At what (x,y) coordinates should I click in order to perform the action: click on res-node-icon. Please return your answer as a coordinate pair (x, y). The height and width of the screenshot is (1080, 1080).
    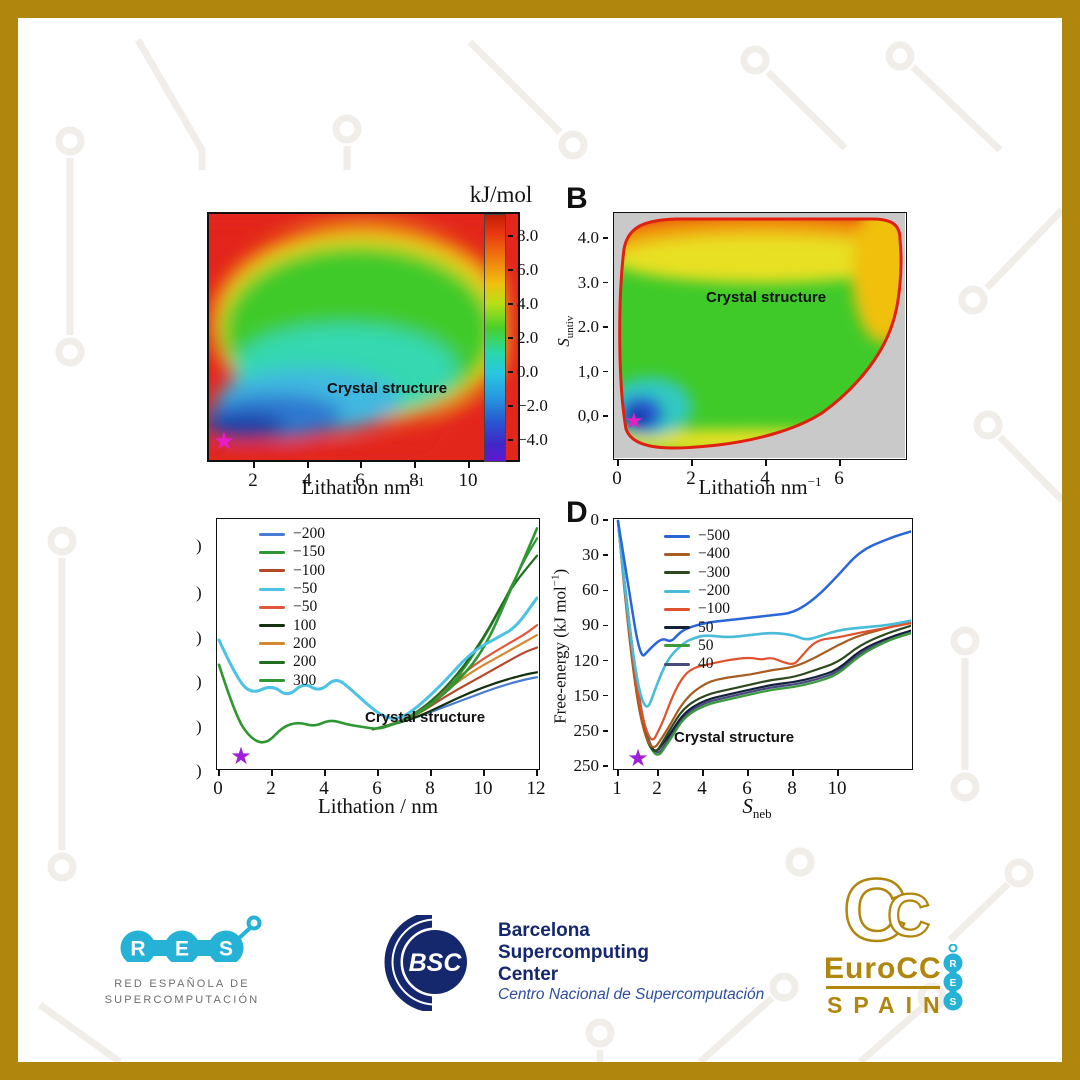
    Looking at the image, I should click on (254, 923).